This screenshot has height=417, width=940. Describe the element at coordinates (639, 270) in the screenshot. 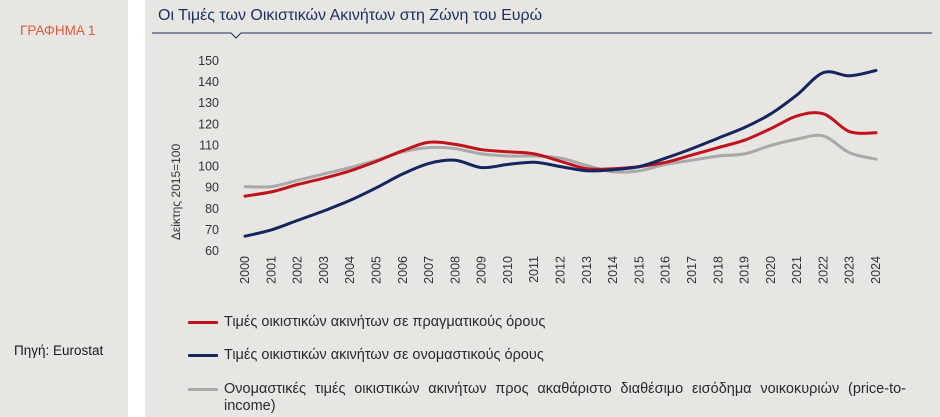

I see `x-tick-label: 2015` at that location.